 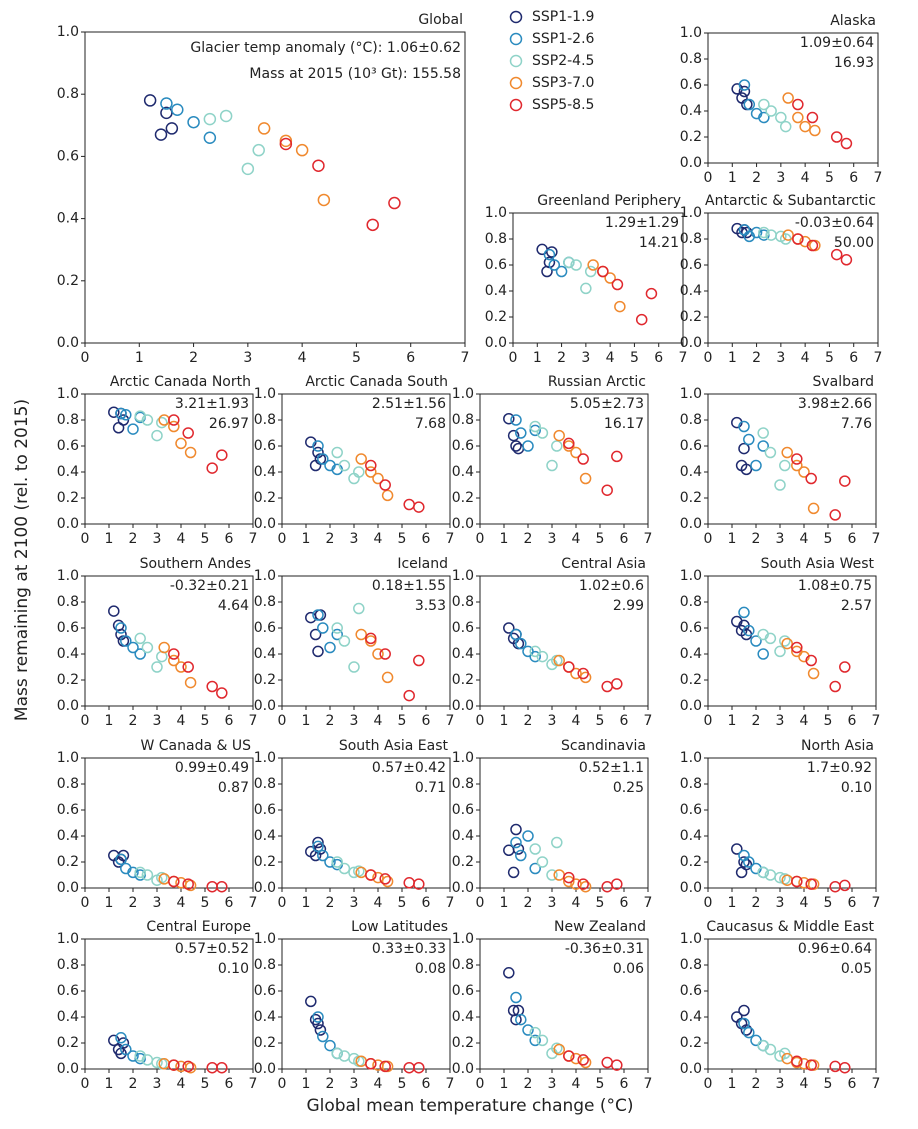 I want to click on y-tick-label: 0.4, so click(x=265, y=1017).